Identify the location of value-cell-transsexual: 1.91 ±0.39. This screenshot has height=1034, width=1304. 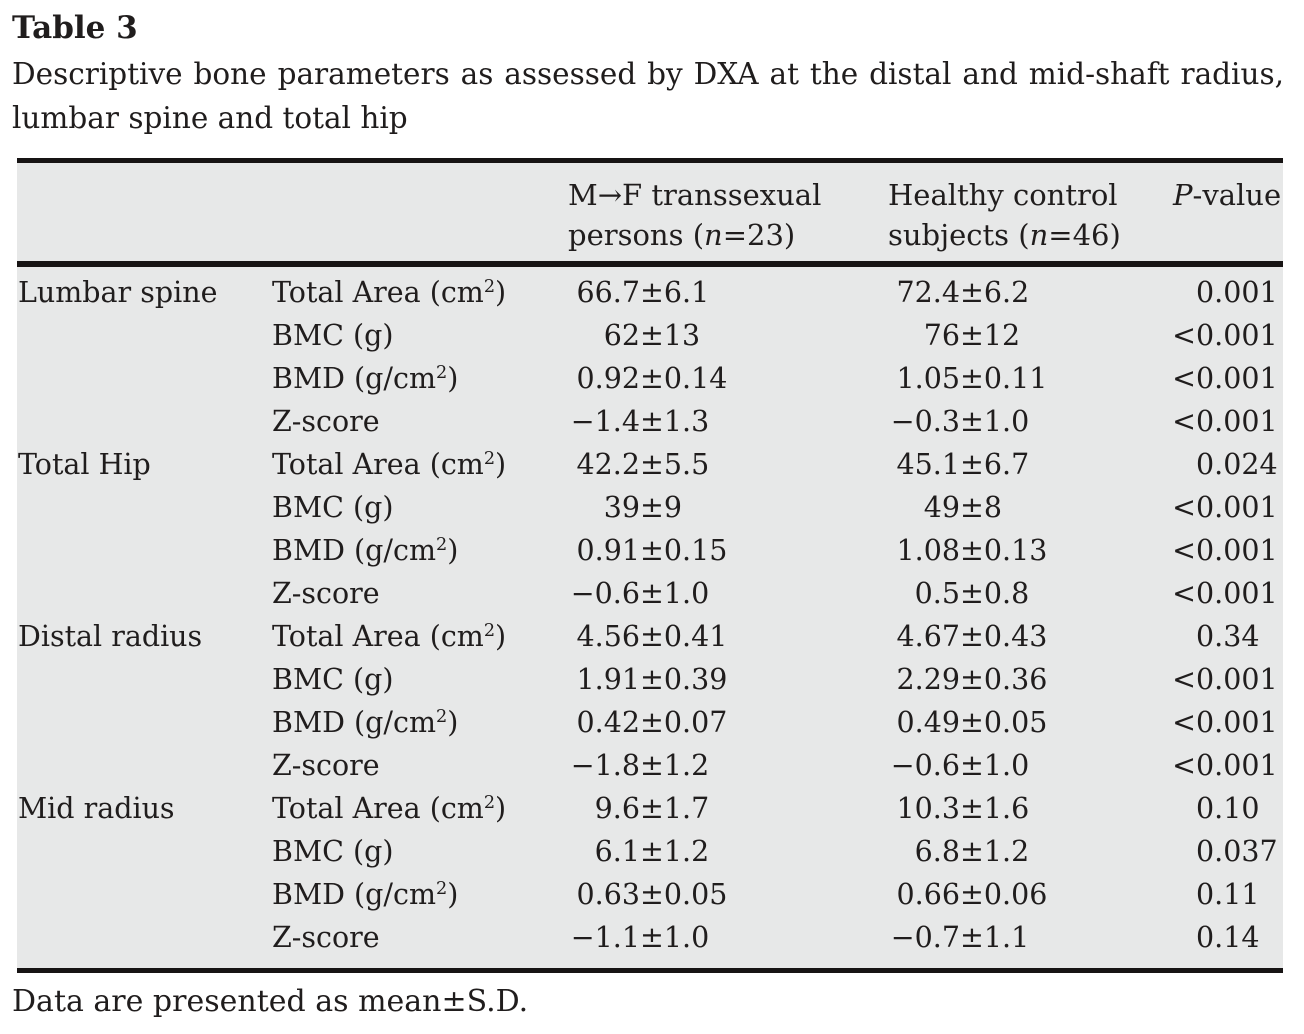
(728, 679).